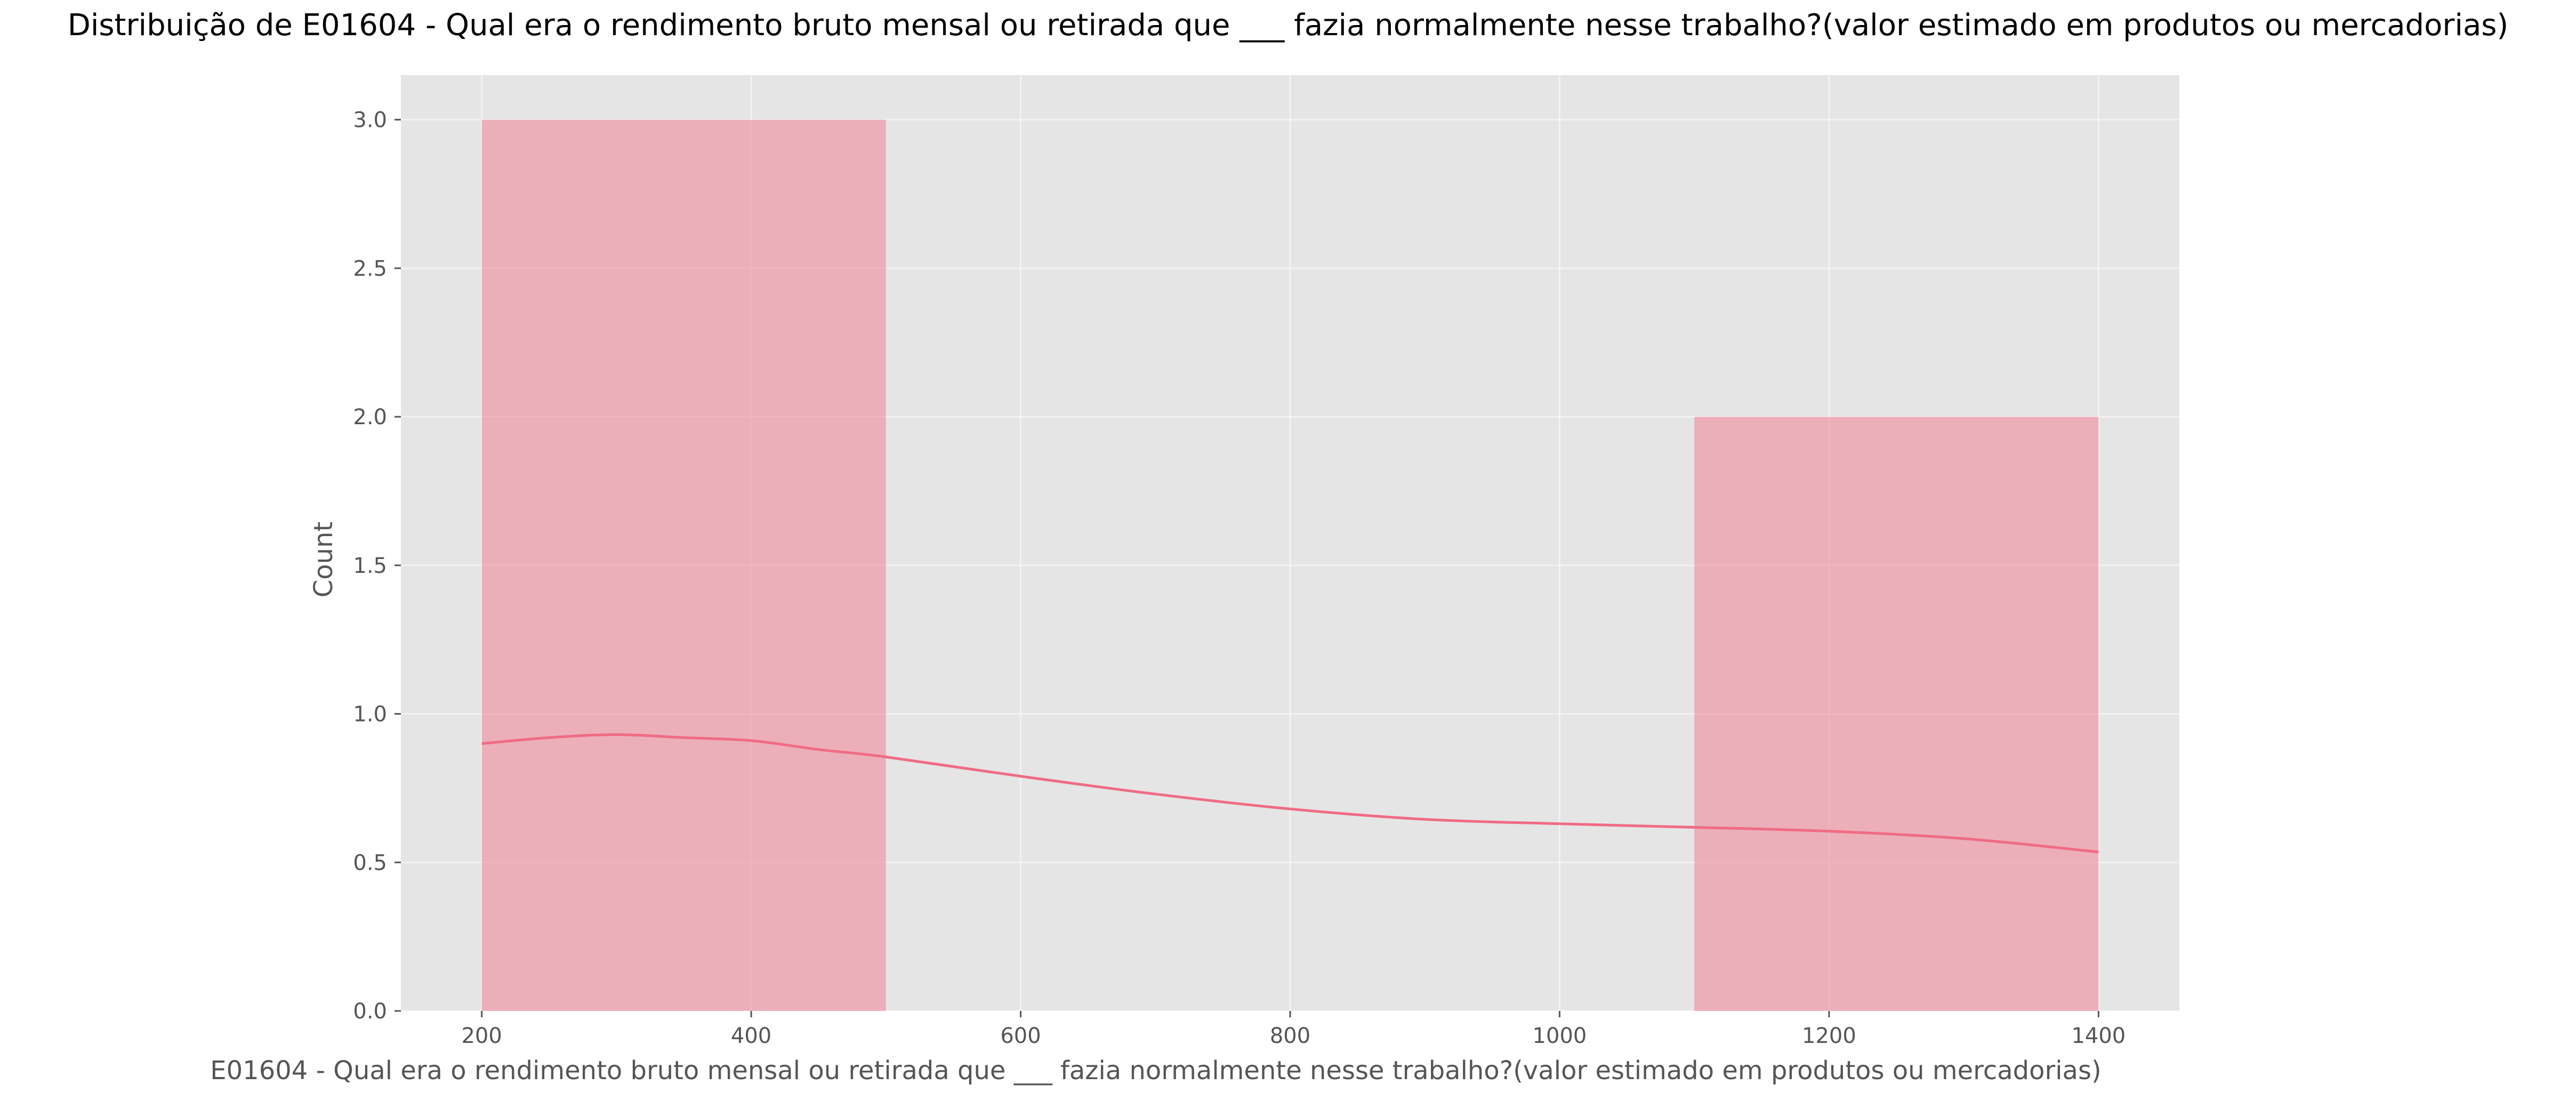 The height and width of the screenshot is (1101, 2576). Describe the element at coordinates (481, 1036) in the screenshot. I see `x-tick-label: 200` at that location.